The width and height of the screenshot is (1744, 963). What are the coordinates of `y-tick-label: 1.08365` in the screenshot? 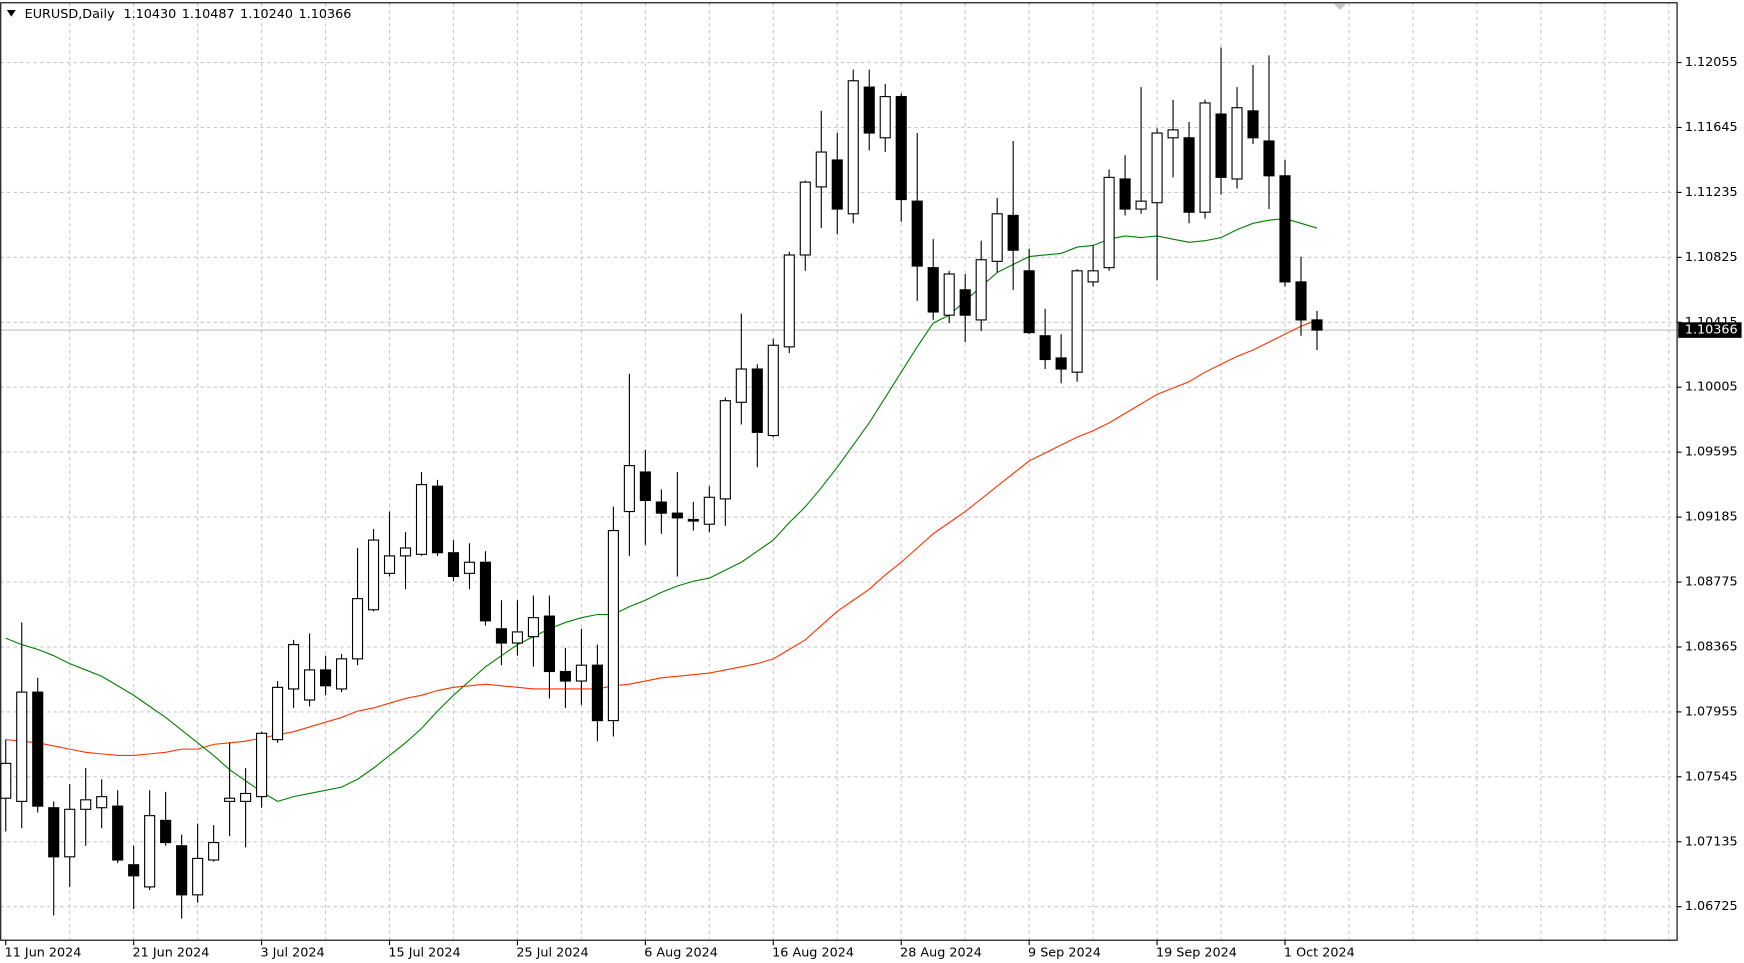 It's located at (1711, 646).